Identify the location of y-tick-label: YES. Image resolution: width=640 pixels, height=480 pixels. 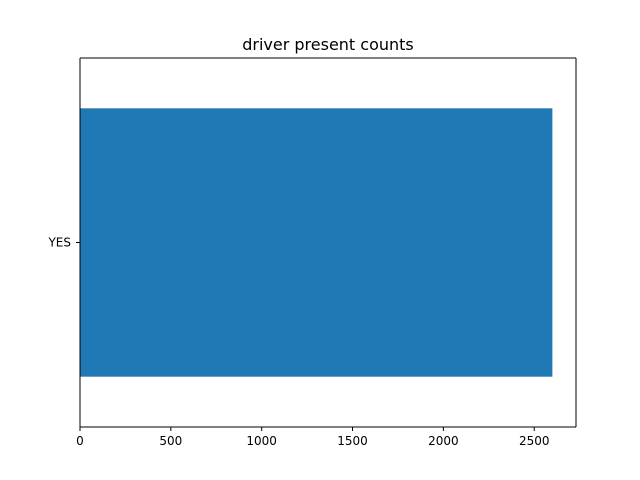
(59, 243).